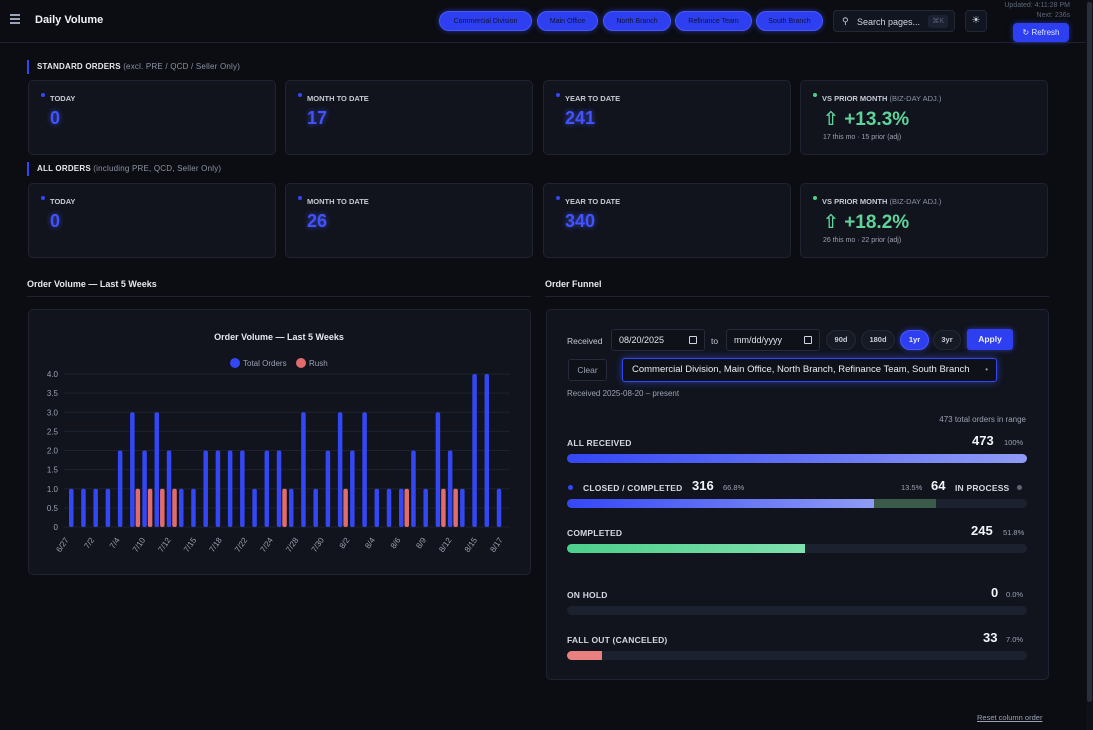  I want to click on to-date-input: mm/dd/yyyy, so click(773, 340).